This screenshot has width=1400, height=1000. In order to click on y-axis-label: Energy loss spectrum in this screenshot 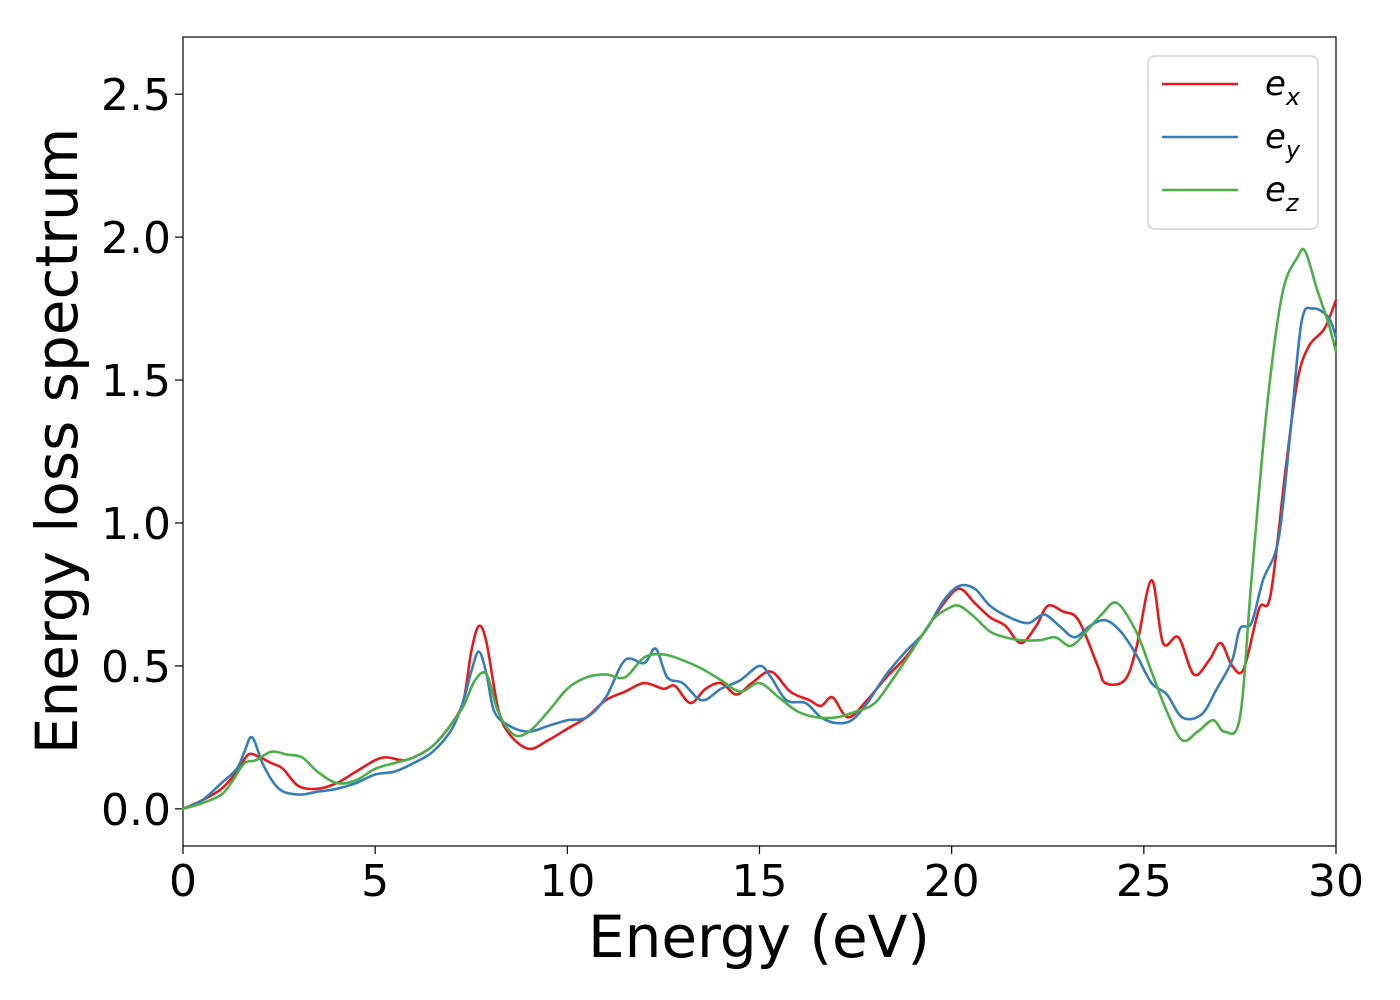, I will do `click(57, 441)`.